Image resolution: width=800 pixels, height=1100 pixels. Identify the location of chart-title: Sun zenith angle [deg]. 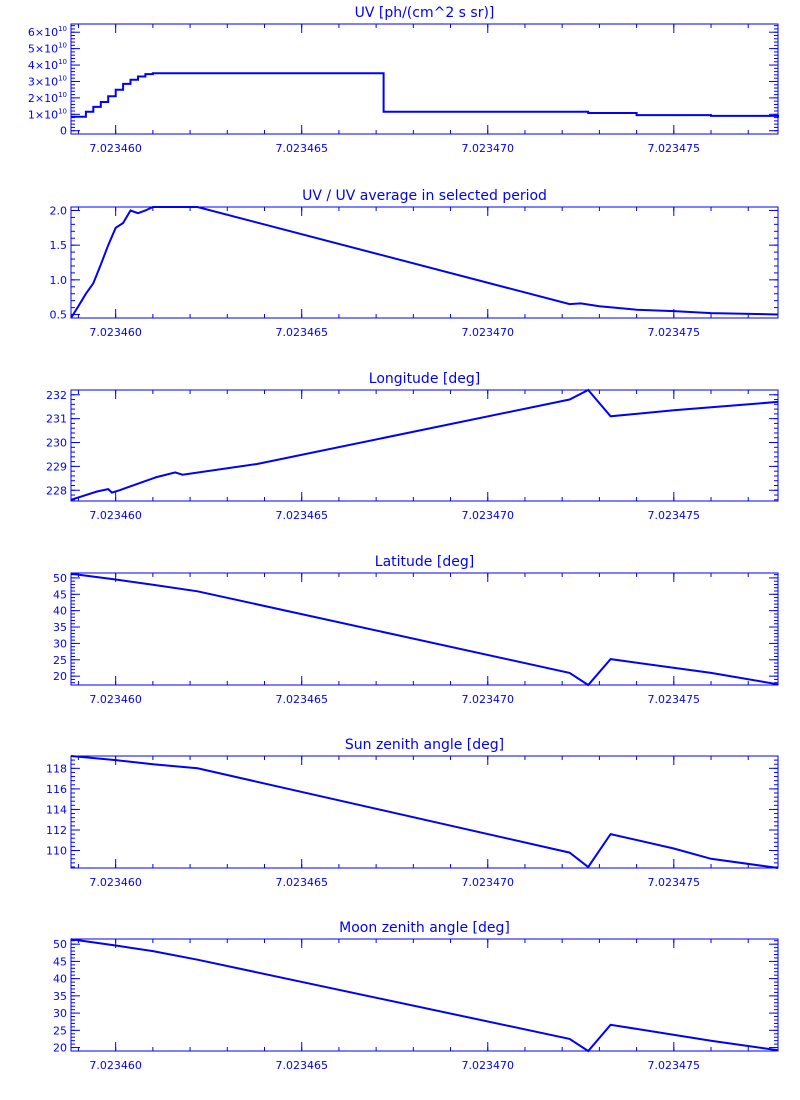
(424, 745).